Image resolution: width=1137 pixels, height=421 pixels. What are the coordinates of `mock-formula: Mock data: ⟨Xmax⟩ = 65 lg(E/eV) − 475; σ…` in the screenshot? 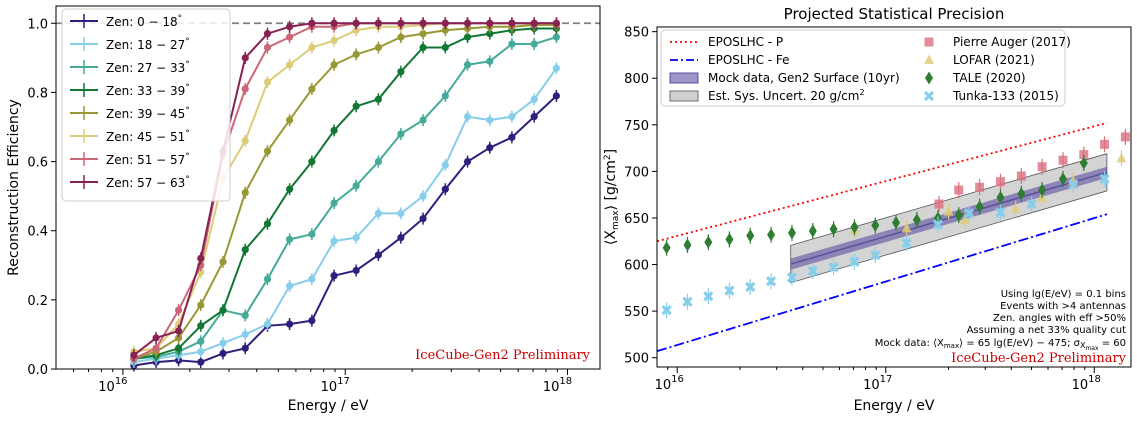 It's located at (1000, 345).